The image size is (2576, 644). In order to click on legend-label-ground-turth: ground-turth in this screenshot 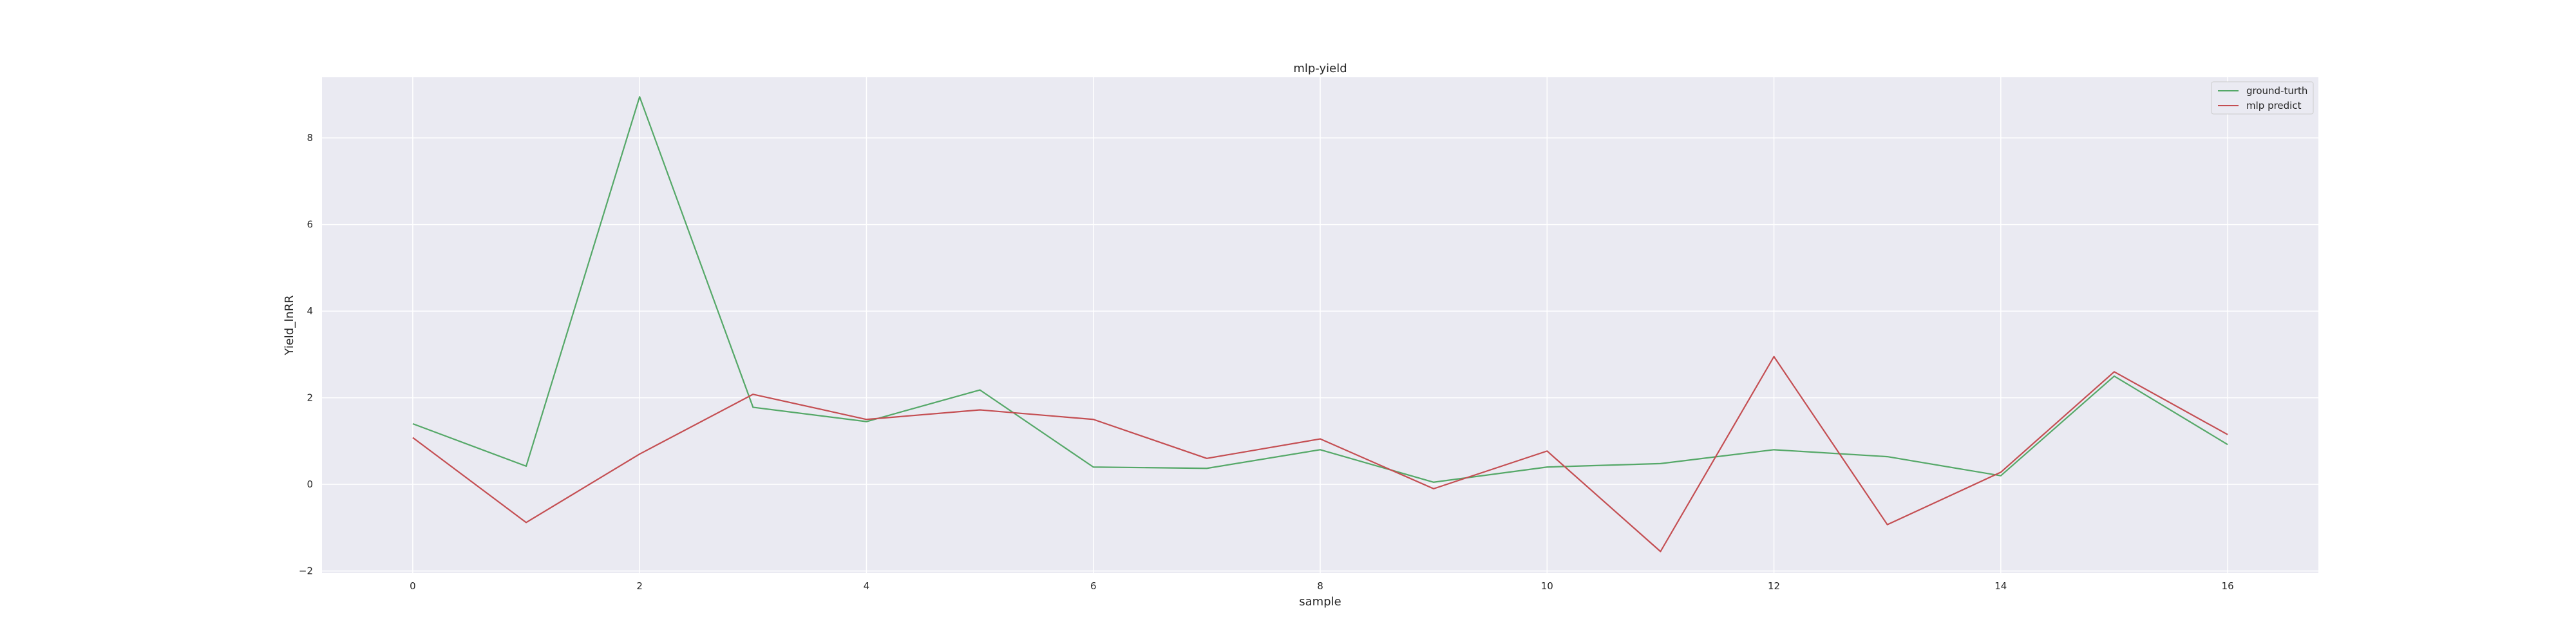, I will do `click(2276, 91)`.